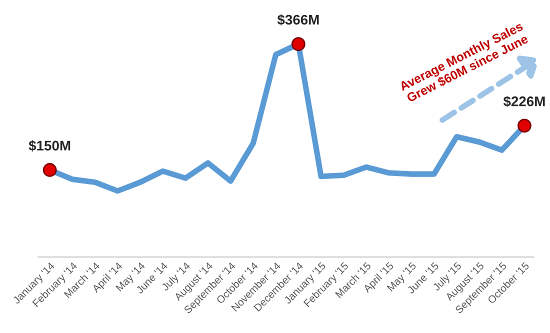 The height and width of the screenshot is (333, 550). What do you see at coordinates (298, 20) in the screenshot?
I see `data-label: $366M` at bounding box center [298, 20].